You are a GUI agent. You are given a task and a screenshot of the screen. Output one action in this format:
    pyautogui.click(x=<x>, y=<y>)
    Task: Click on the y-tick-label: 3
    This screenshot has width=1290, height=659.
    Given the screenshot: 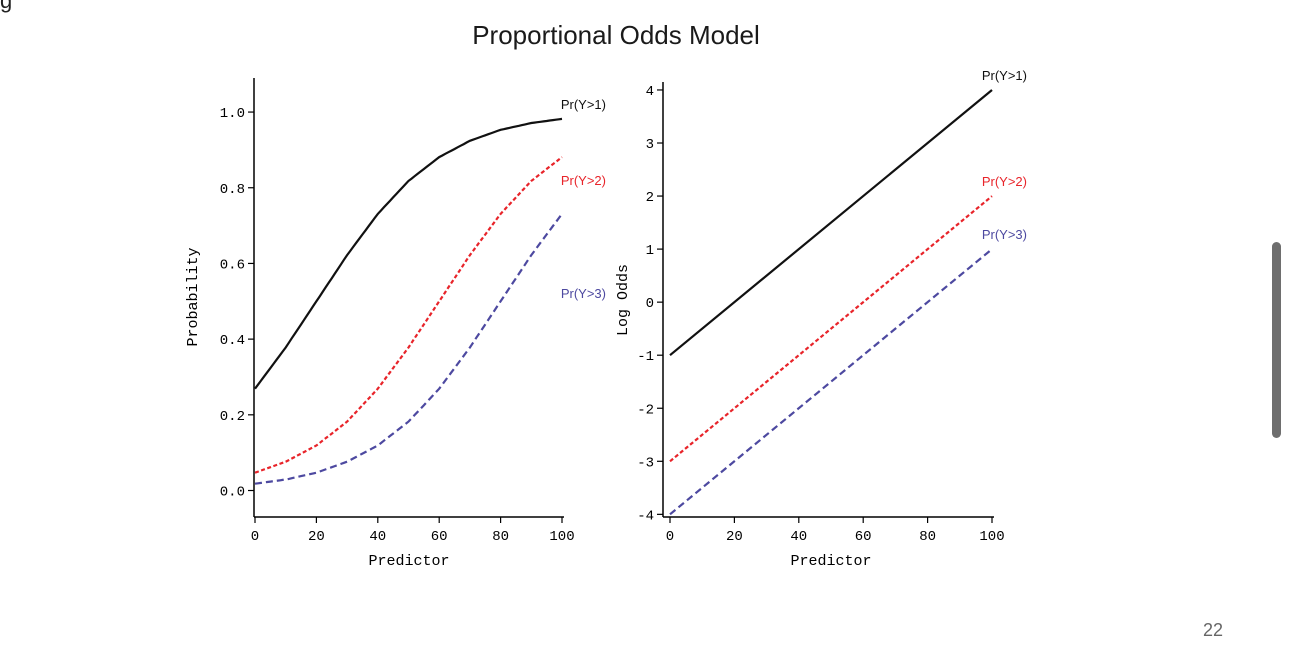 What is the action you would take?
    pyautogui.click(x=650, y=145)
    